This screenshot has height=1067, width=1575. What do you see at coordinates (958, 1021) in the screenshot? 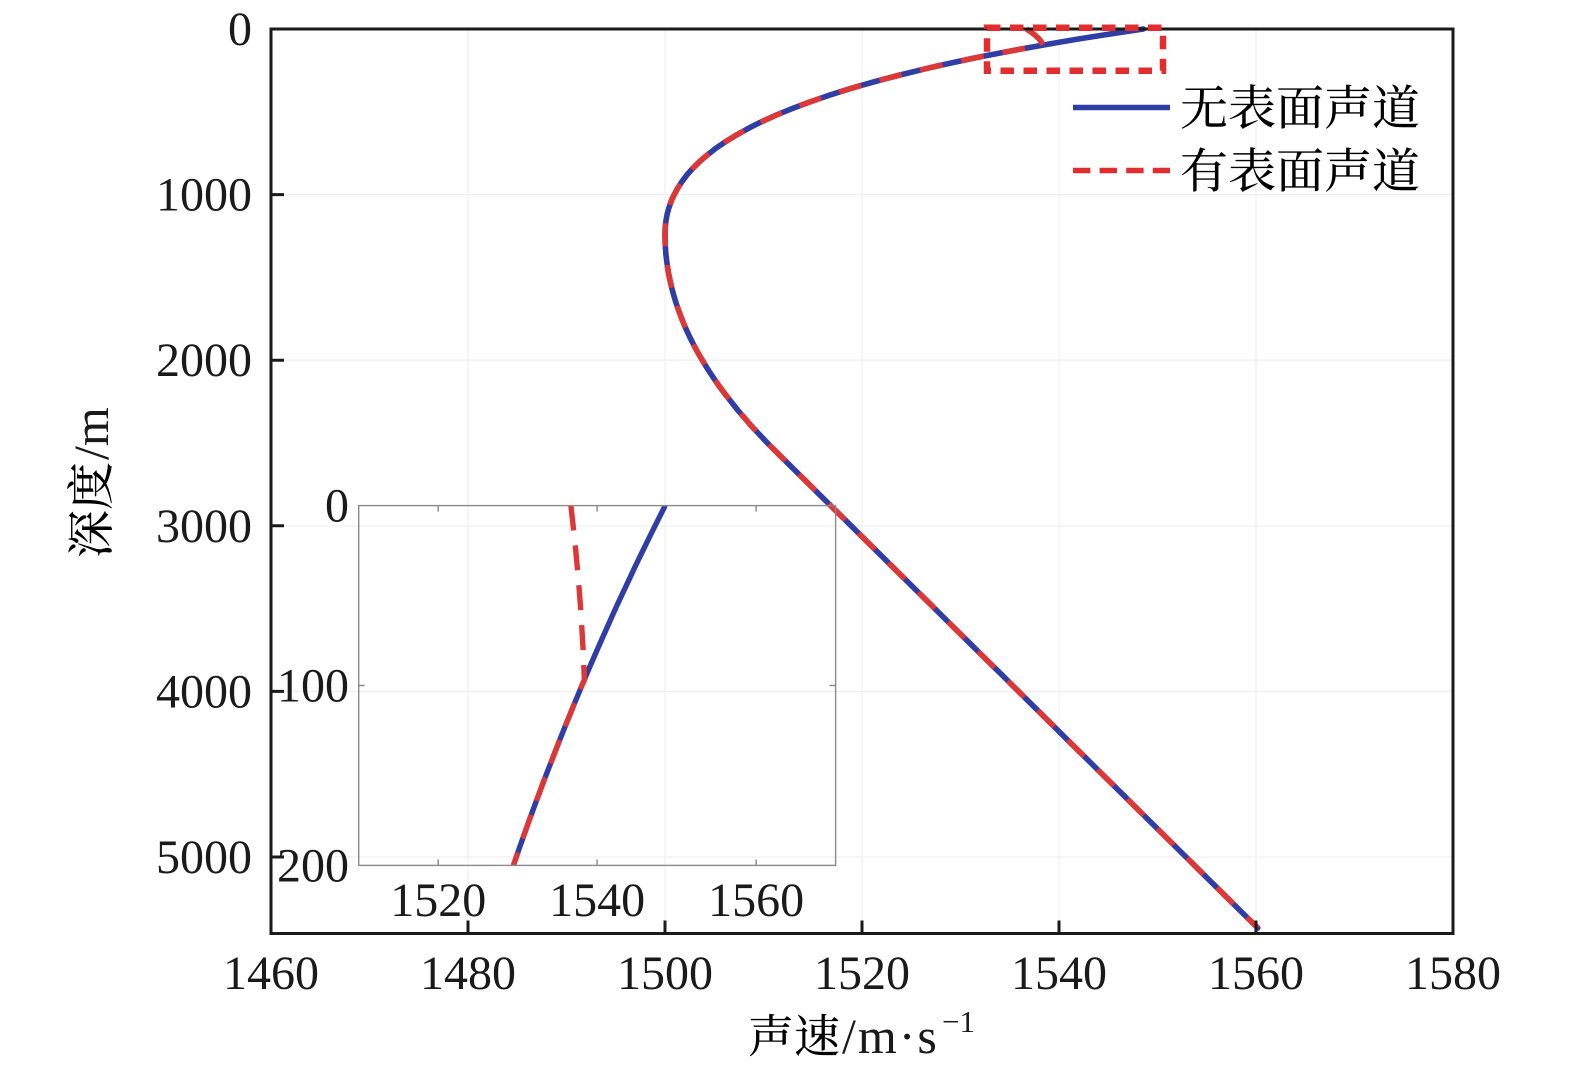
I see `svg-text: −1` at bounding box center [958, 1021].